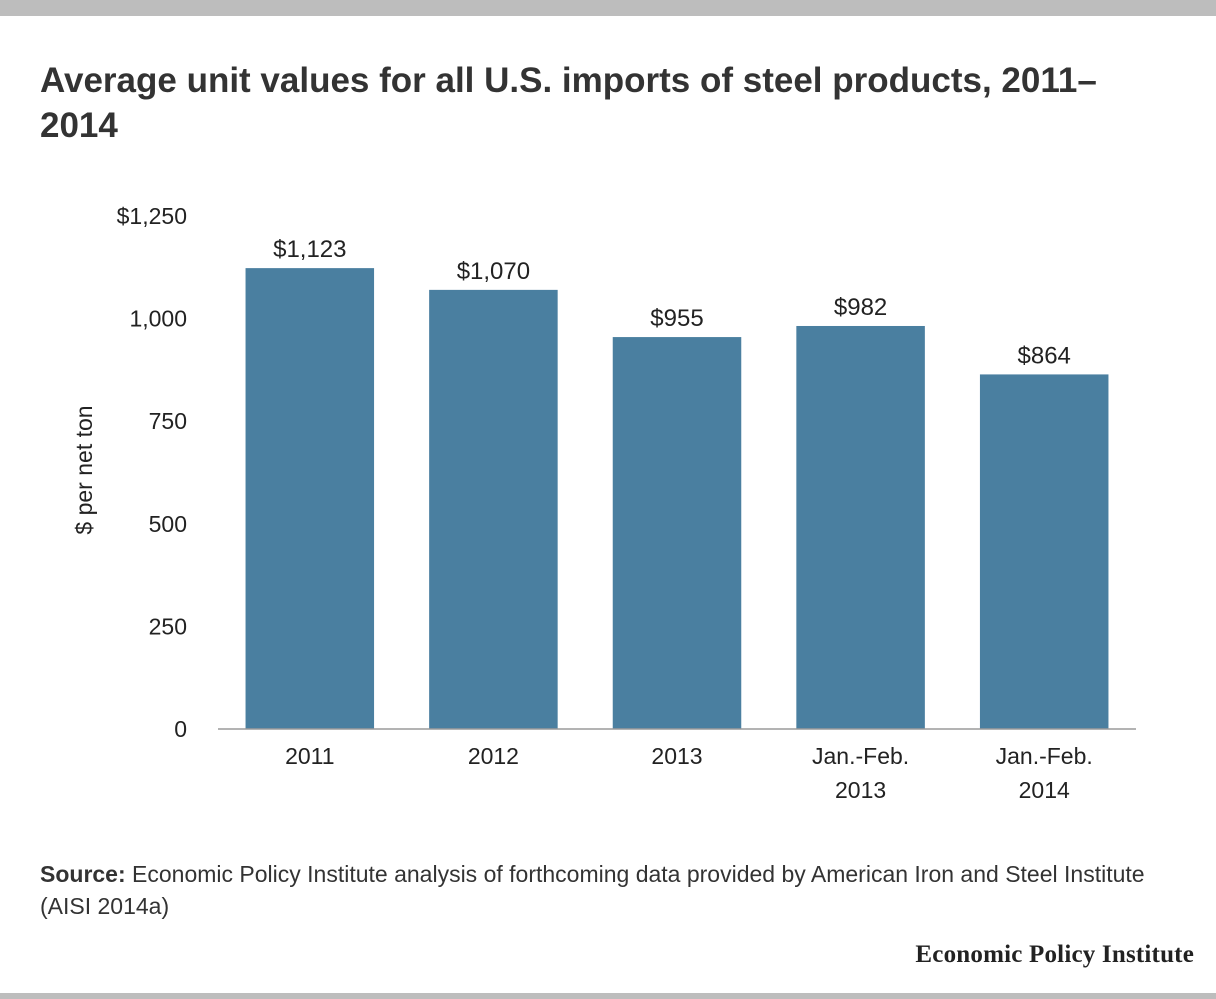 This screenshot has height=999, width=1216. Describe the element at coordinates (1044, 790) in the screenshot. I see `x-tick-label: 2014` at that location.